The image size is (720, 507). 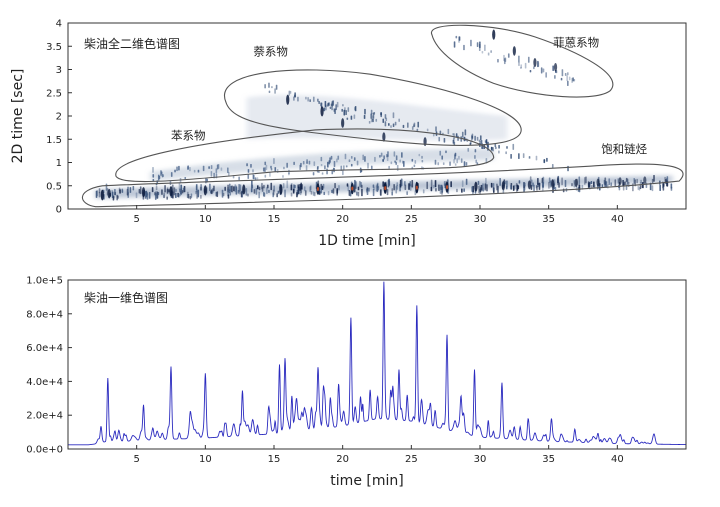 What do you see at coordinates (205, 219) in the screenshot?
I see `x-tick-label: 10` at bounding box center [205, 219].